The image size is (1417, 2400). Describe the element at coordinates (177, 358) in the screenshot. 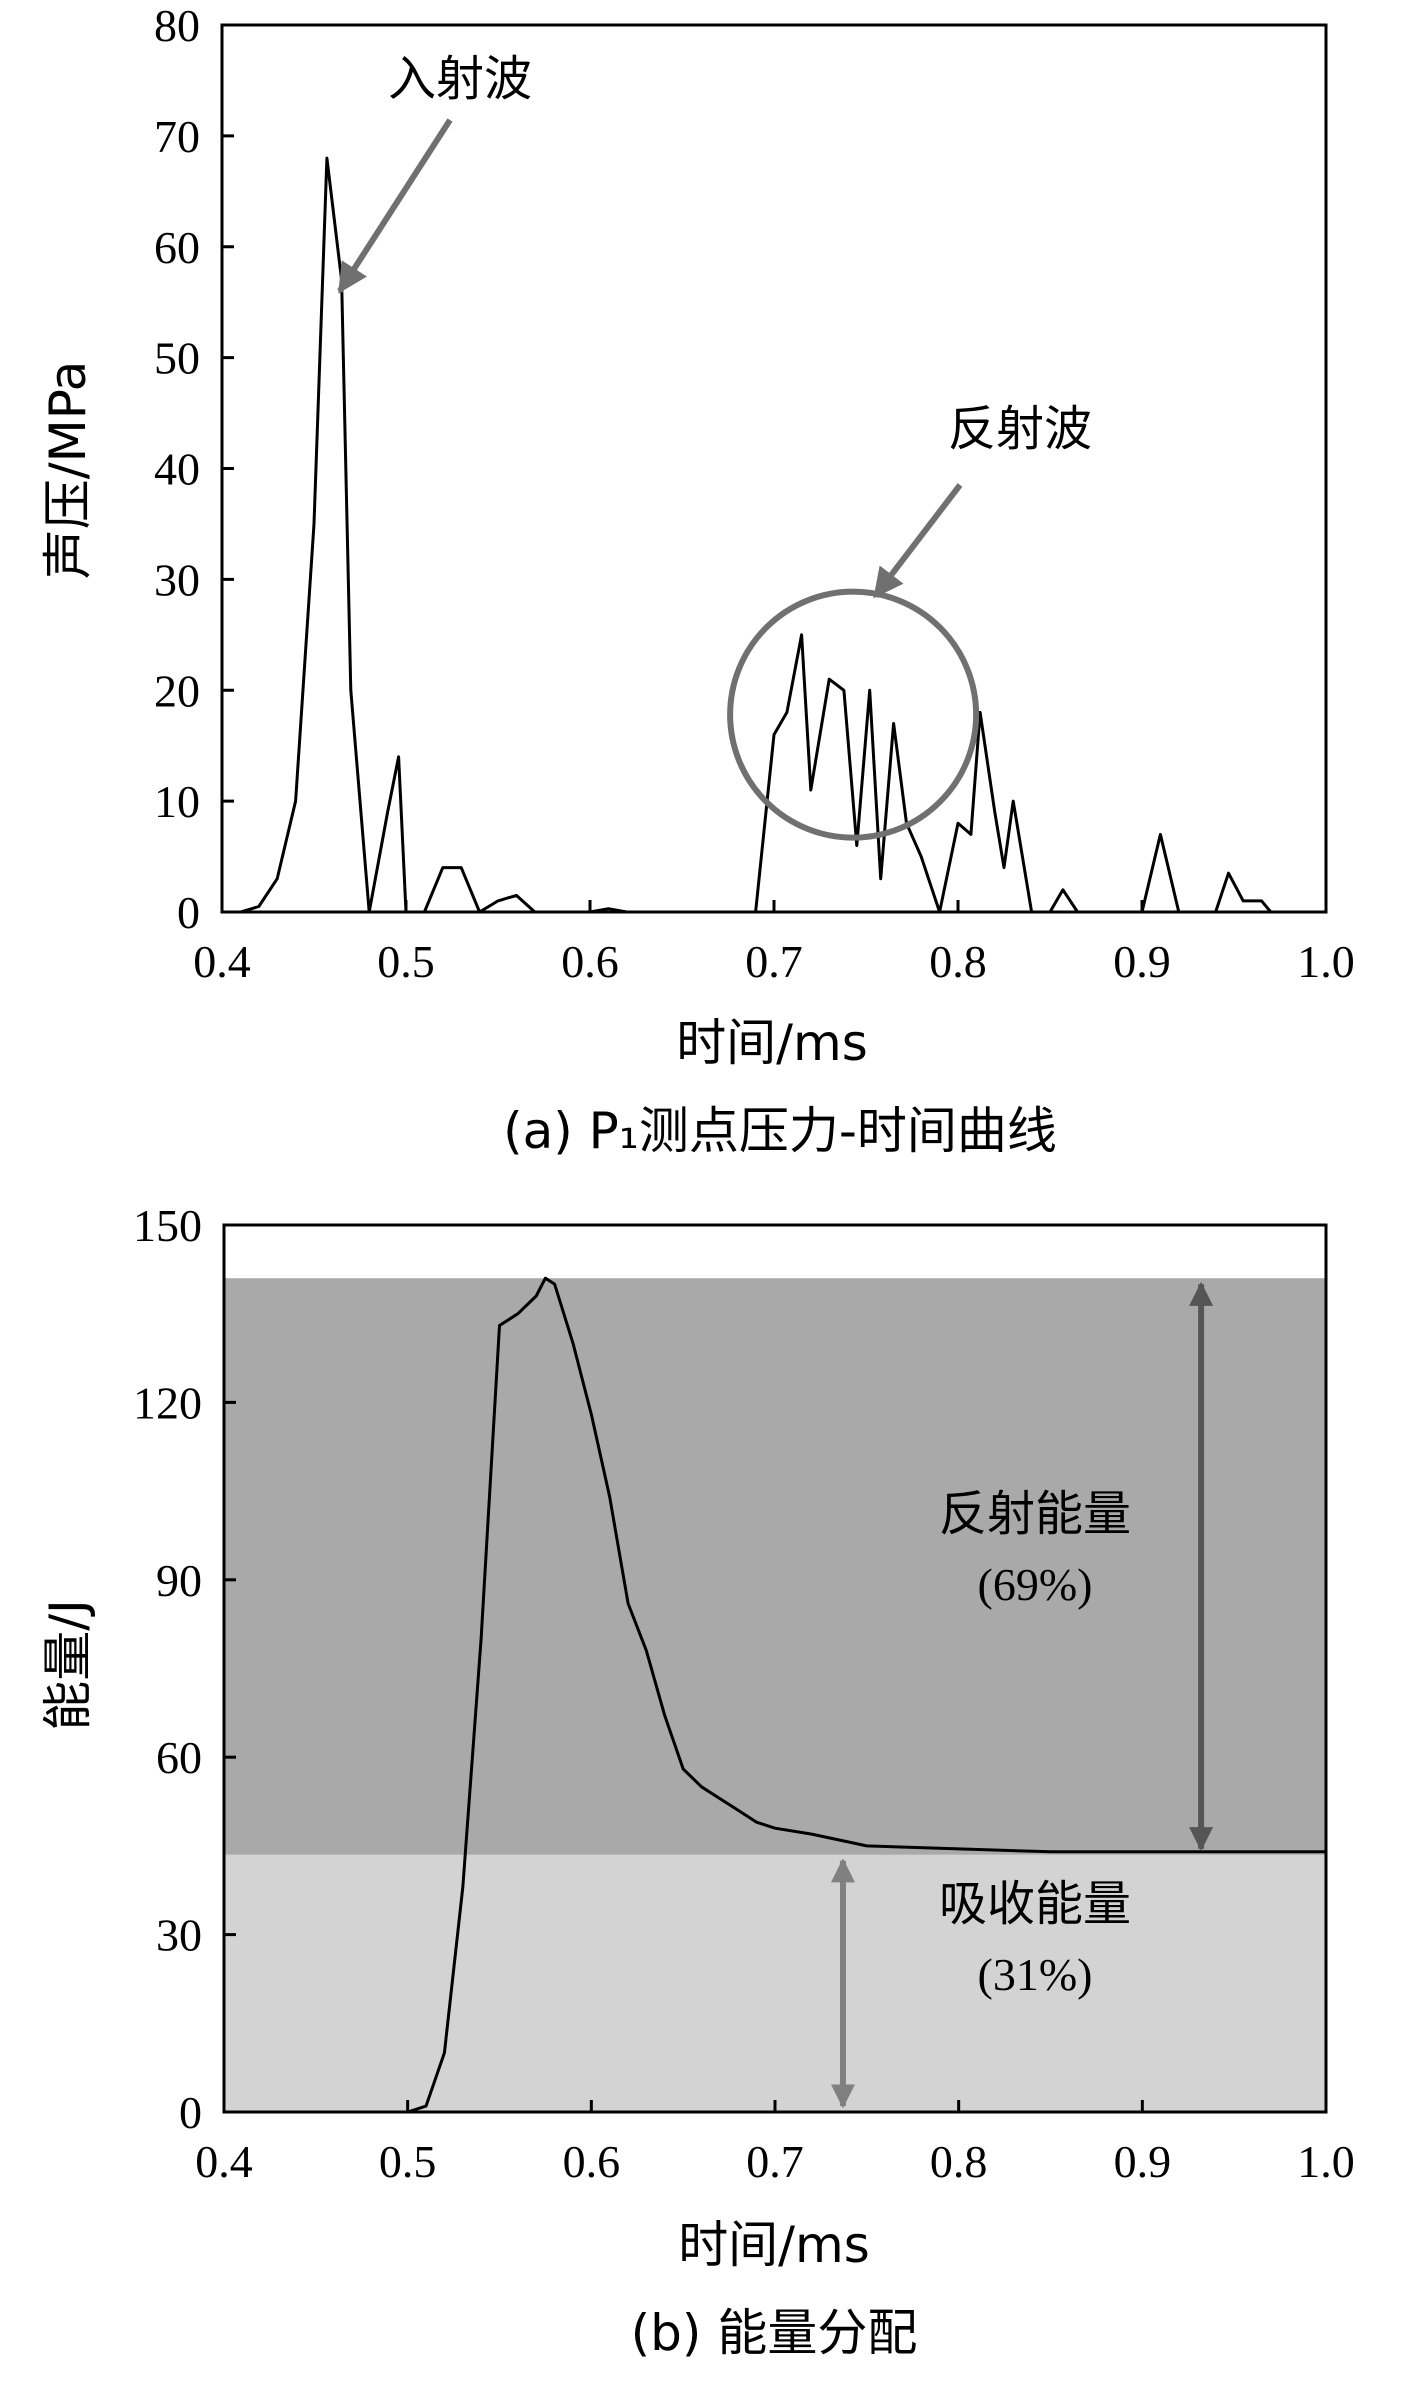

I see `y-tick-label: 50` at that location.